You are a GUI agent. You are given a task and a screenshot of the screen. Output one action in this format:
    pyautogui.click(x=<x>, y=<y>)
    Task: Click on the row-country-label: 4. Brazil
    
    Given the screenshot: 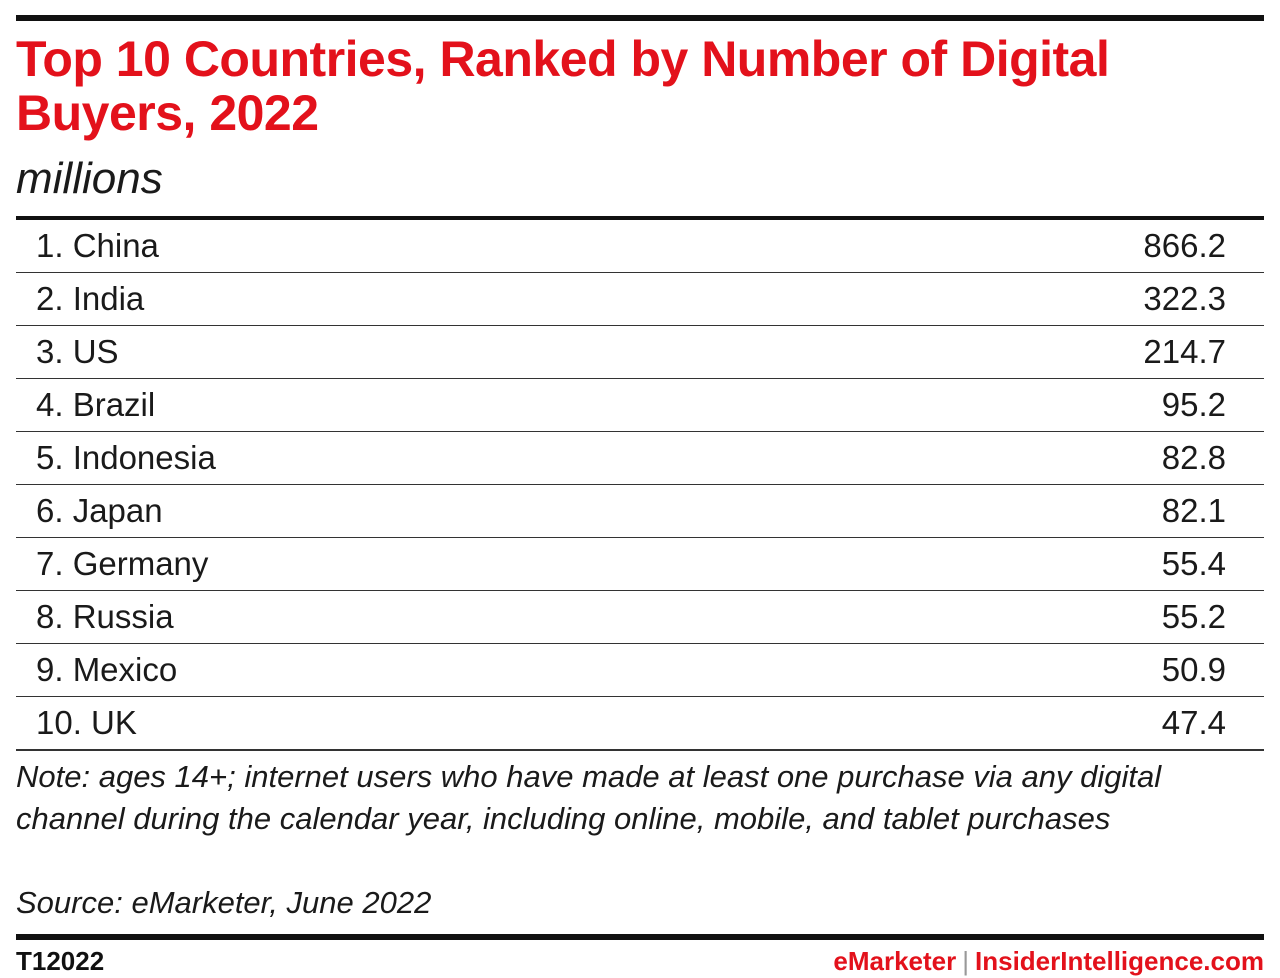 What is the action you would take?
    pyautogui.click(x=96, y=404)
    